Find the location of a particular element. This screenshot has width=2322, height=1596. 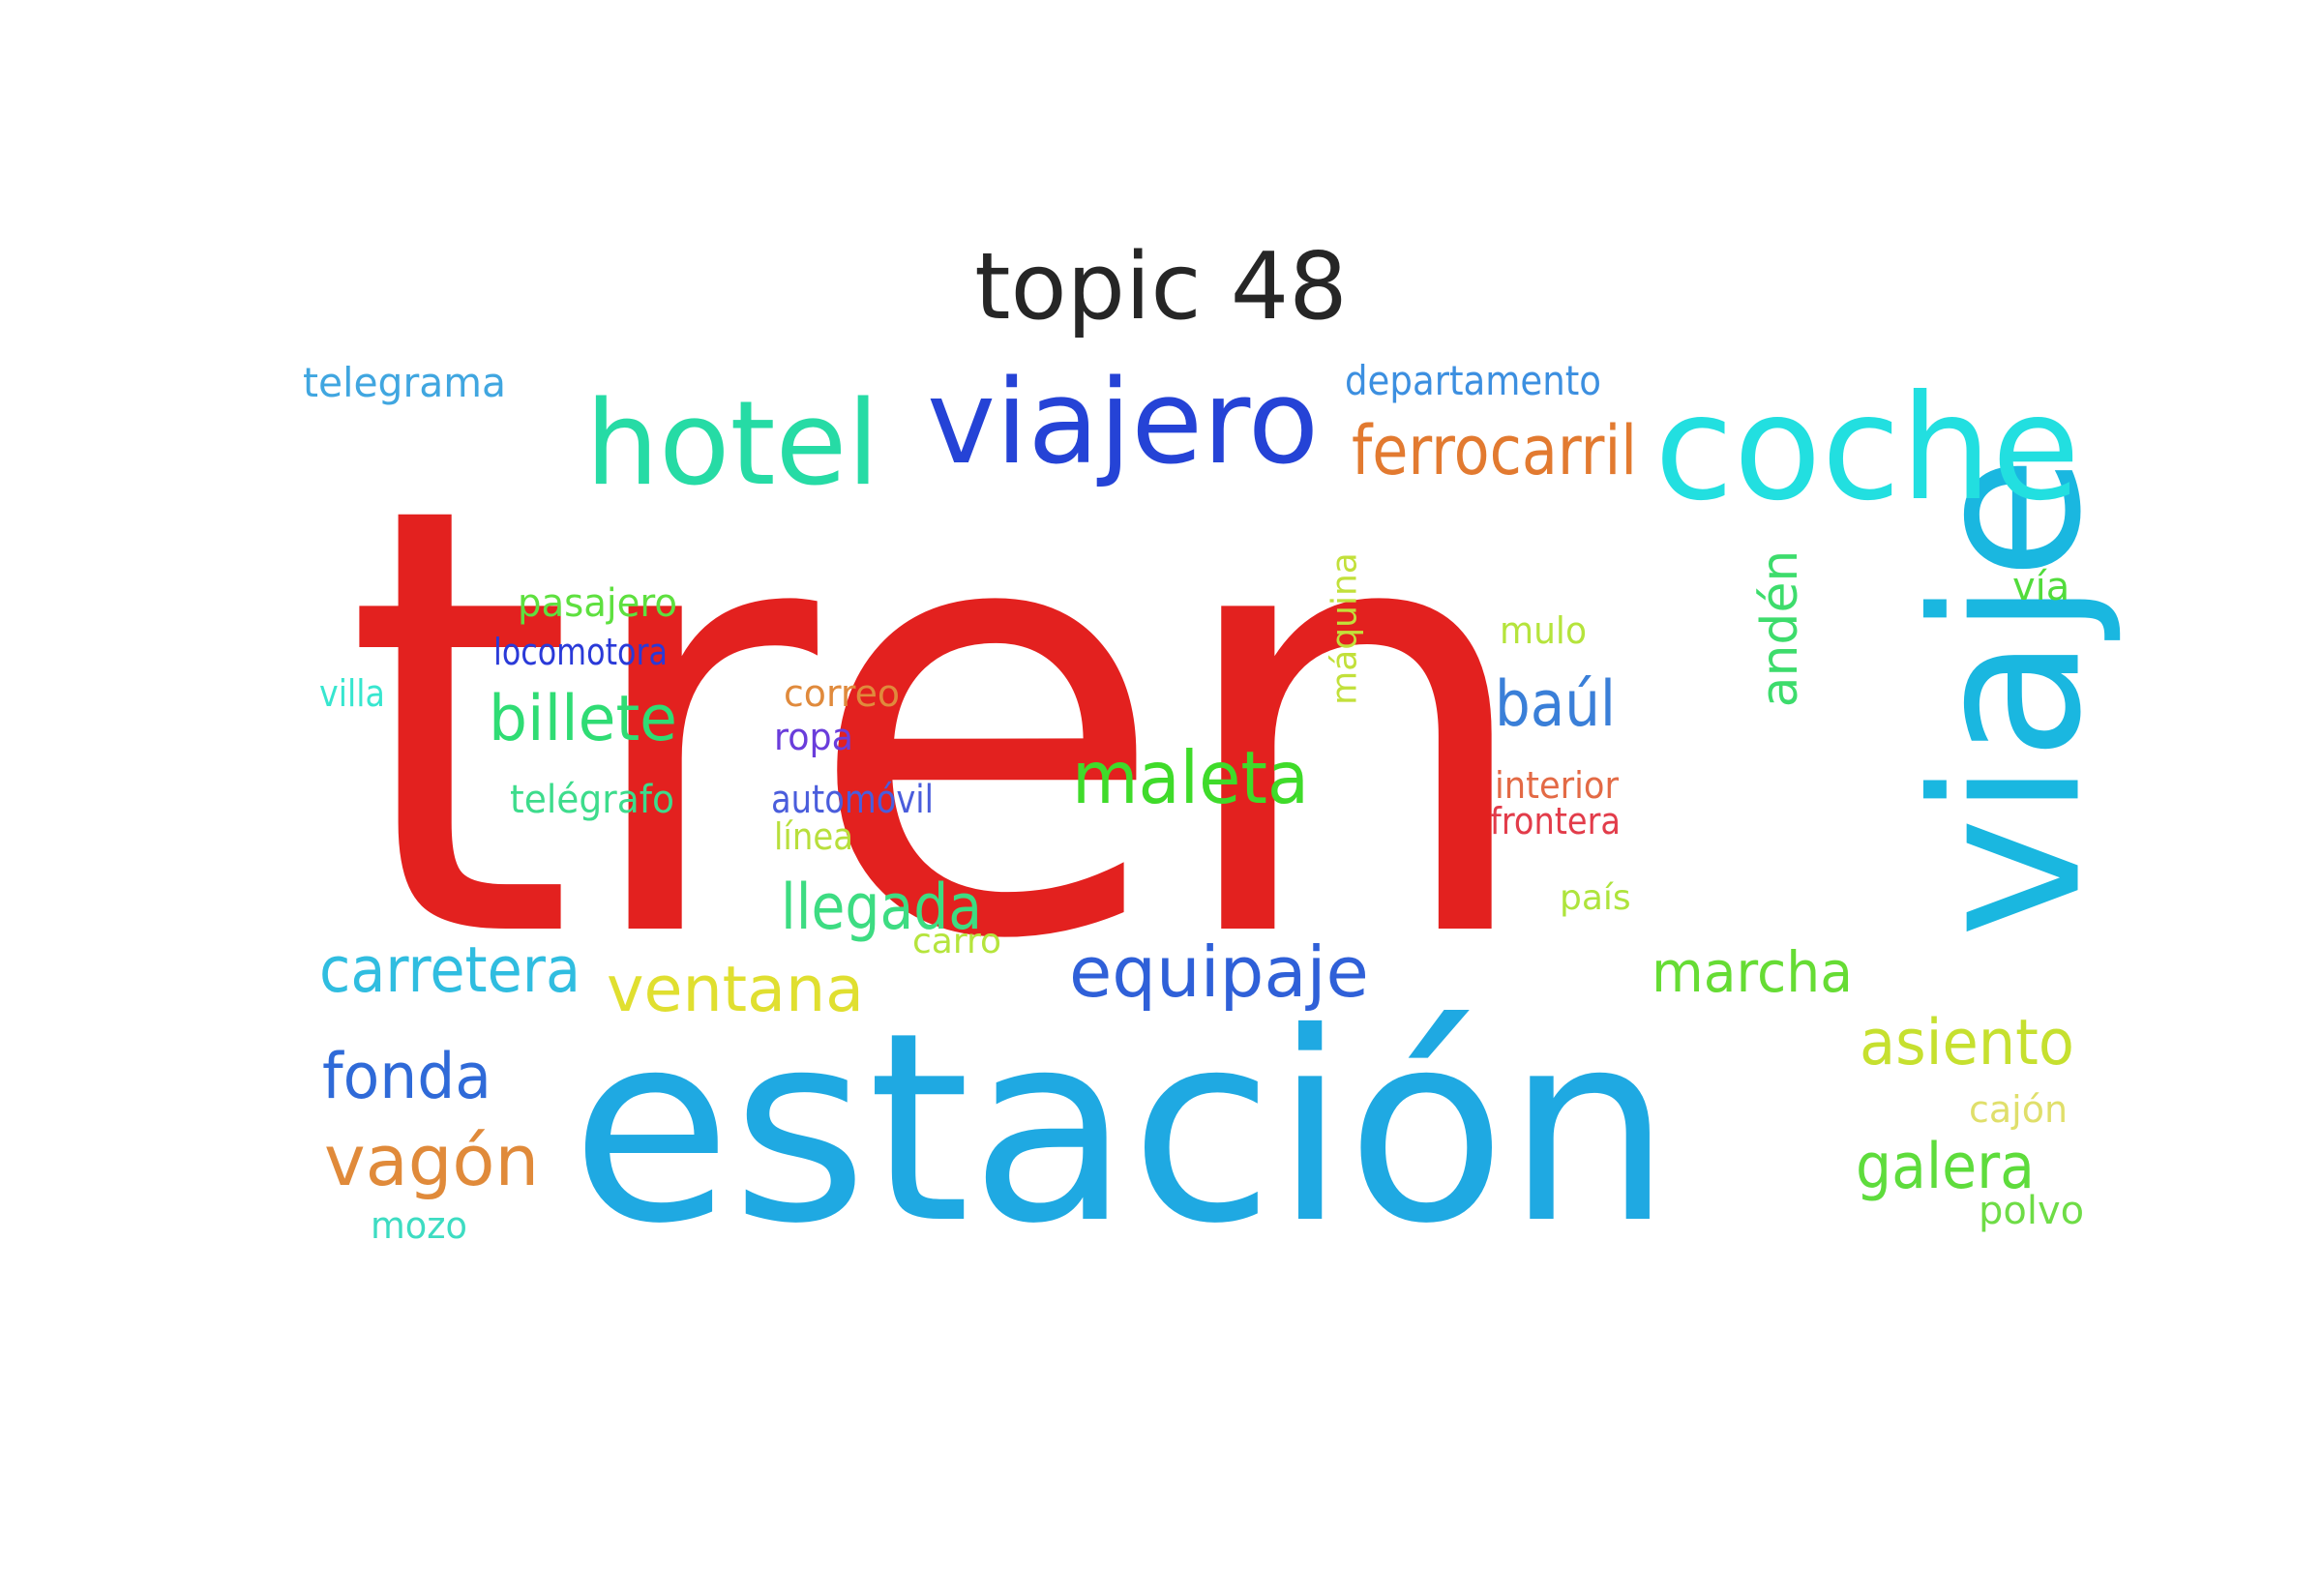

word-fonda: fonda is located at coordinates (406, 1077).